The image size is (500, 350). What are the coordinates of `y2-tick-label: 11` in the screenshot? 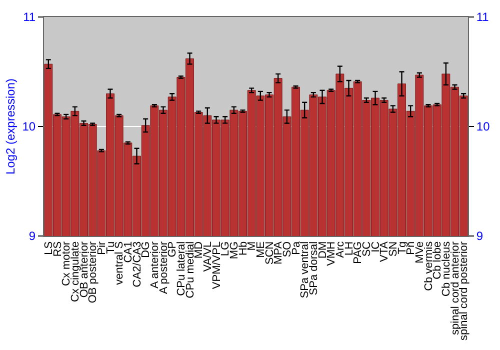 It's located at (483, 17).